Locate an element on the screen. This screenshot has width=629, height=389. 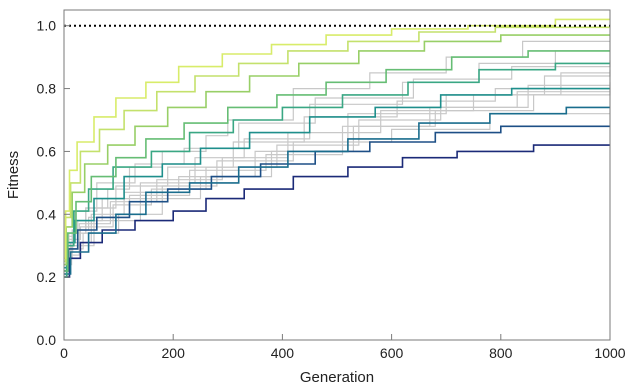
y-tick-label: 0.0 is located at coordinates (47, 340).